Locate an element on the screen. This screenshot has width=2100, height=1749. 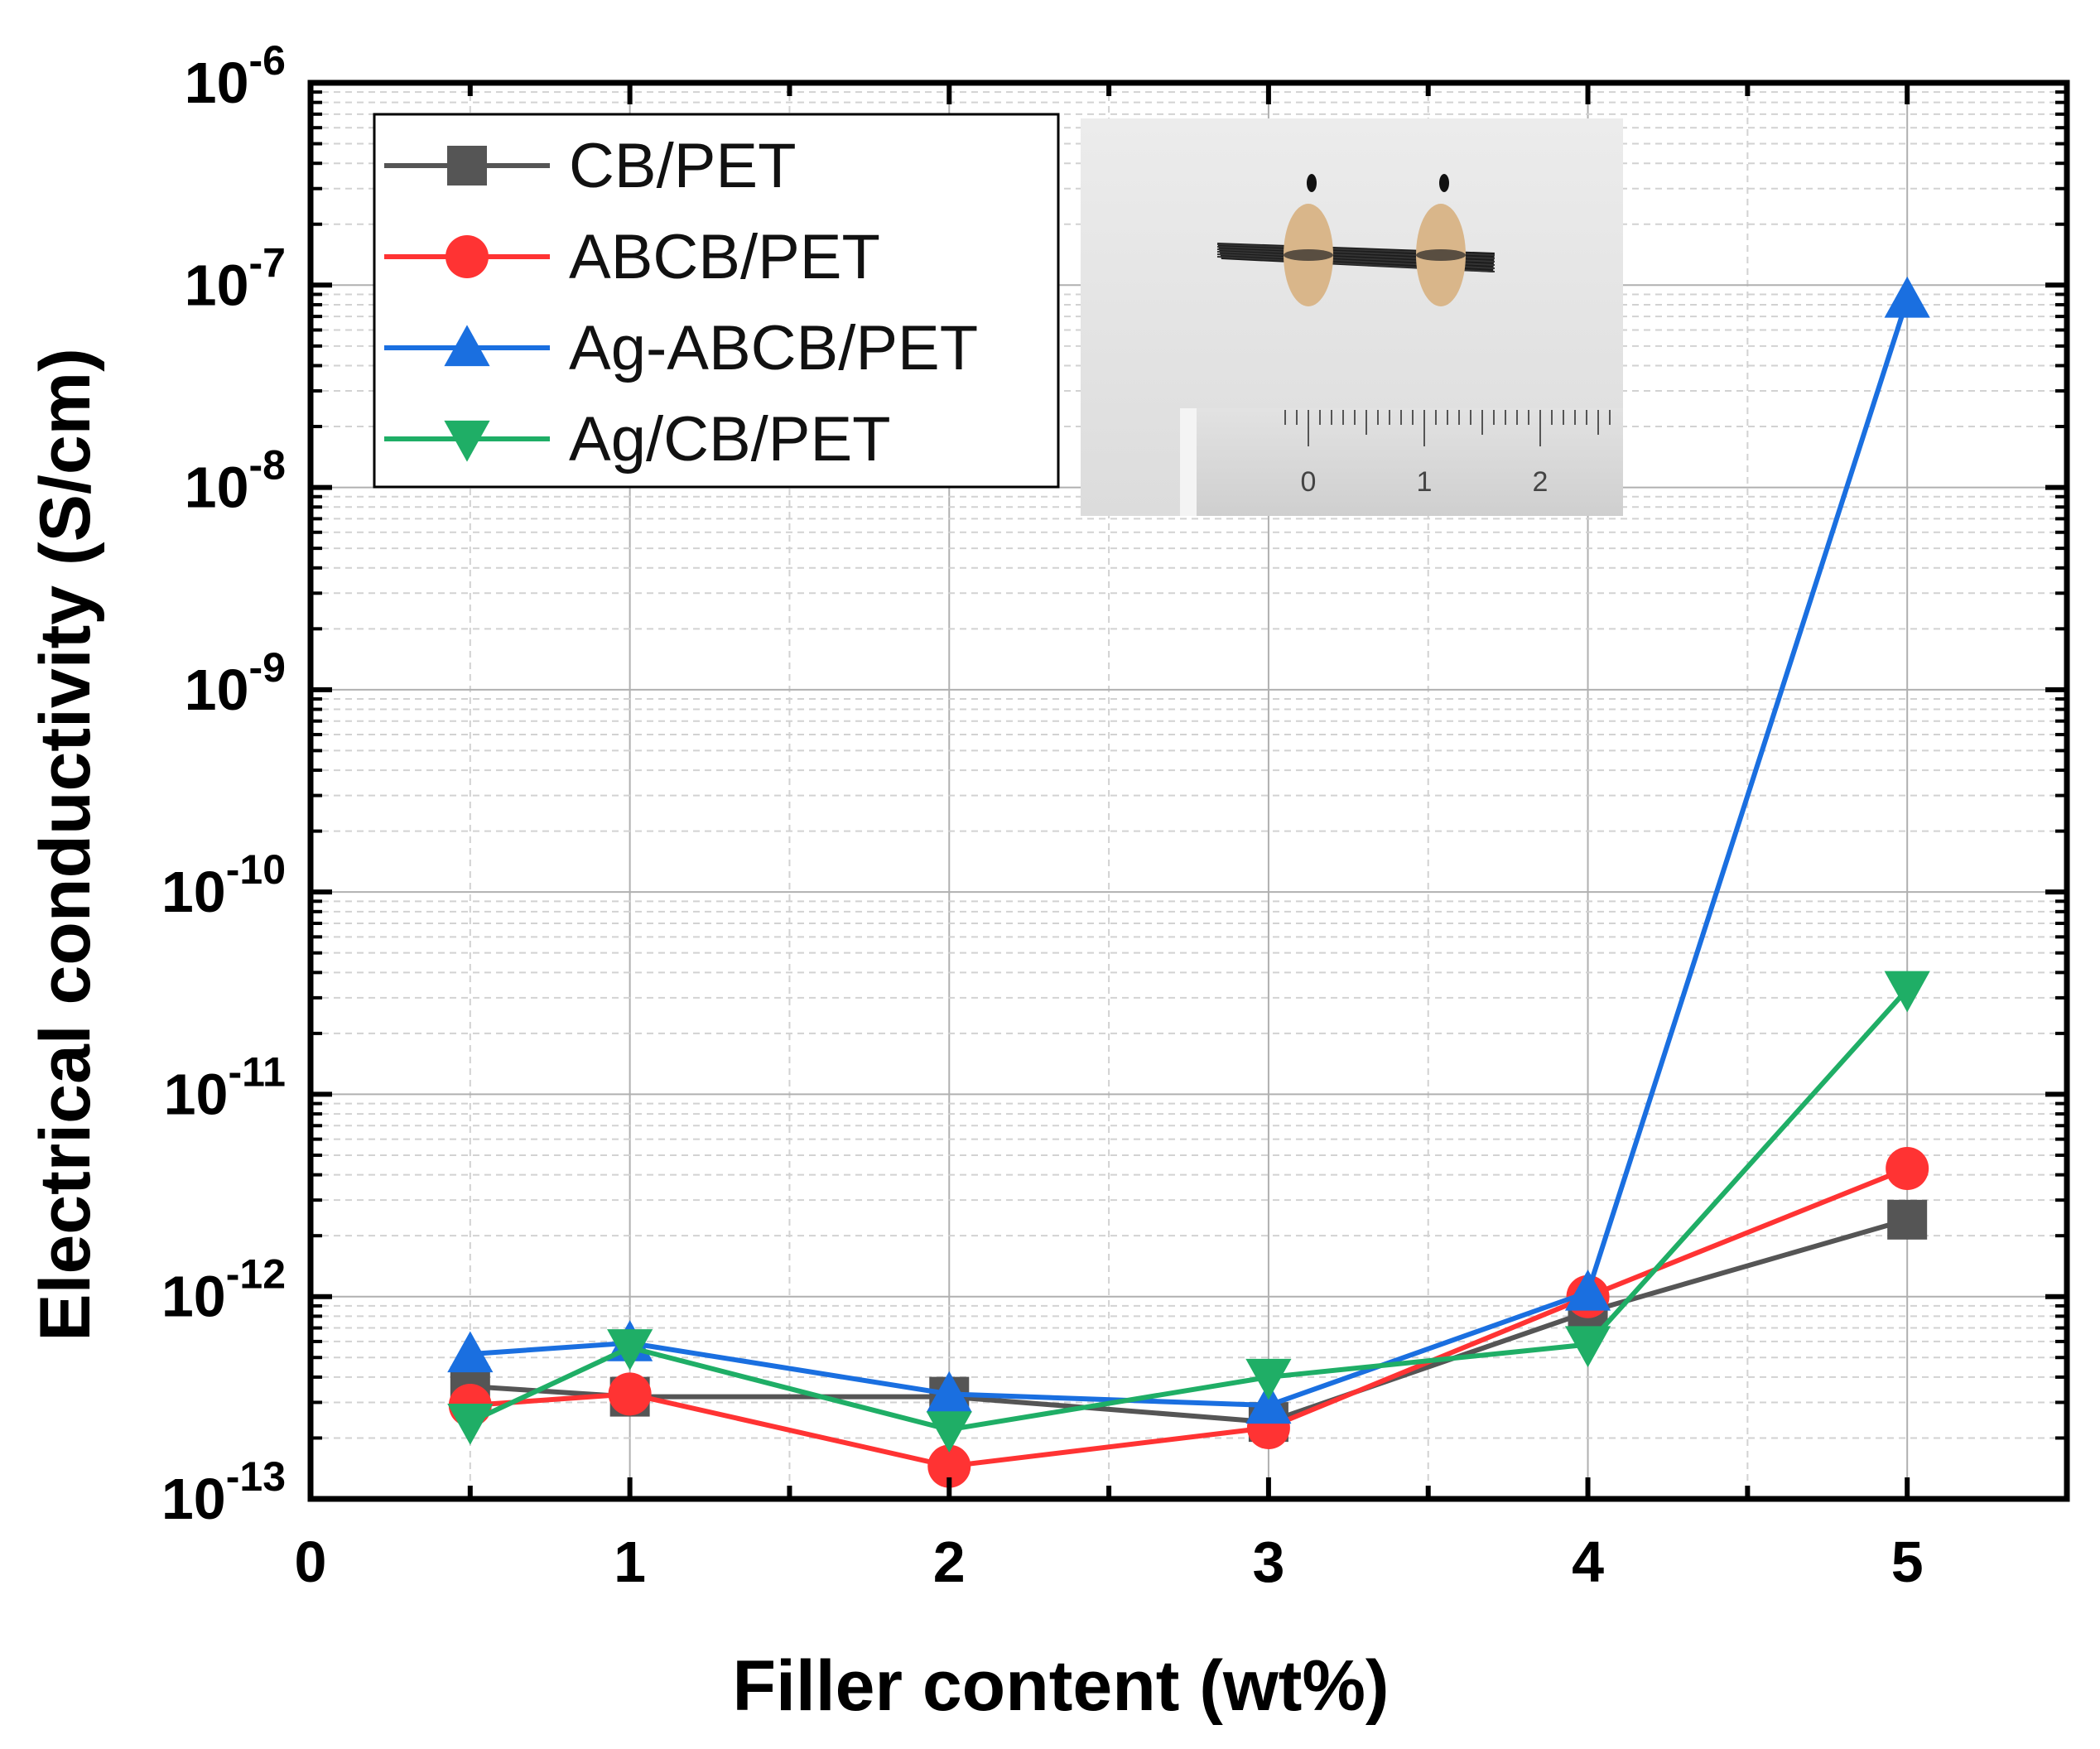
x-tick-label: 4 is located at coordinates (1588, 1562).